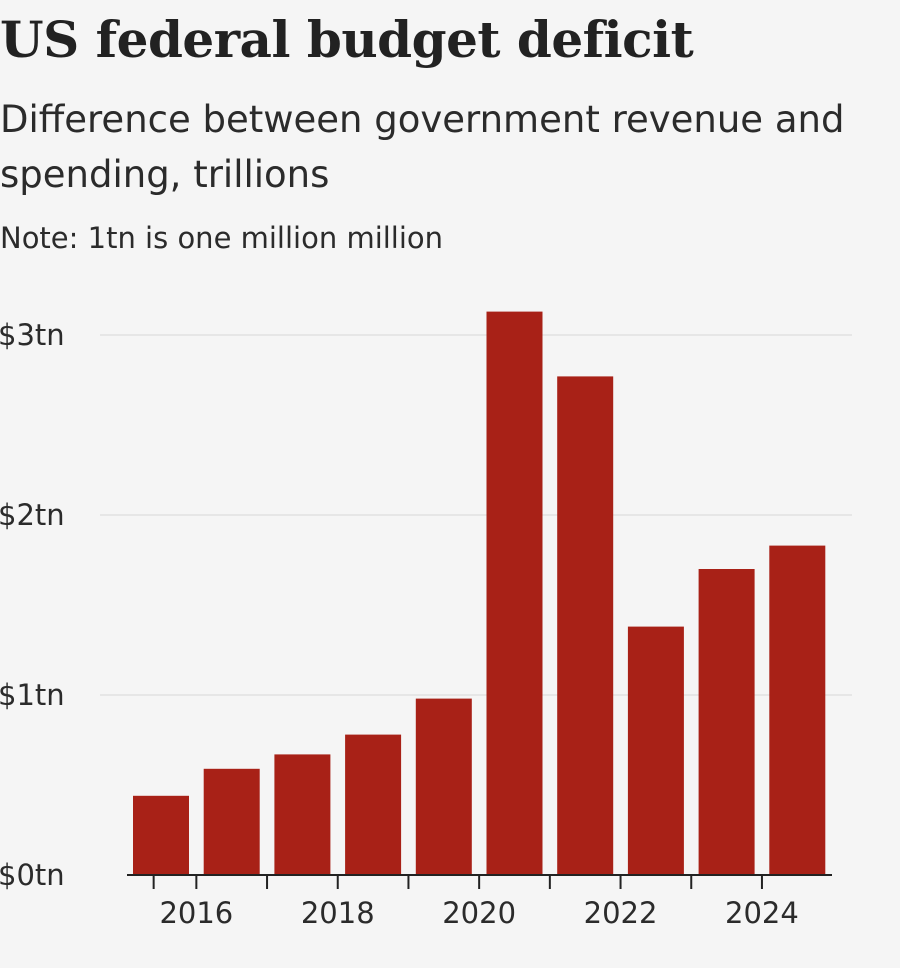 This screenshot has height=968, width=900. What do you see at coordinates (231, 821) in the screenshot?
I see `bar-2016` at bounding box center [231, 821].